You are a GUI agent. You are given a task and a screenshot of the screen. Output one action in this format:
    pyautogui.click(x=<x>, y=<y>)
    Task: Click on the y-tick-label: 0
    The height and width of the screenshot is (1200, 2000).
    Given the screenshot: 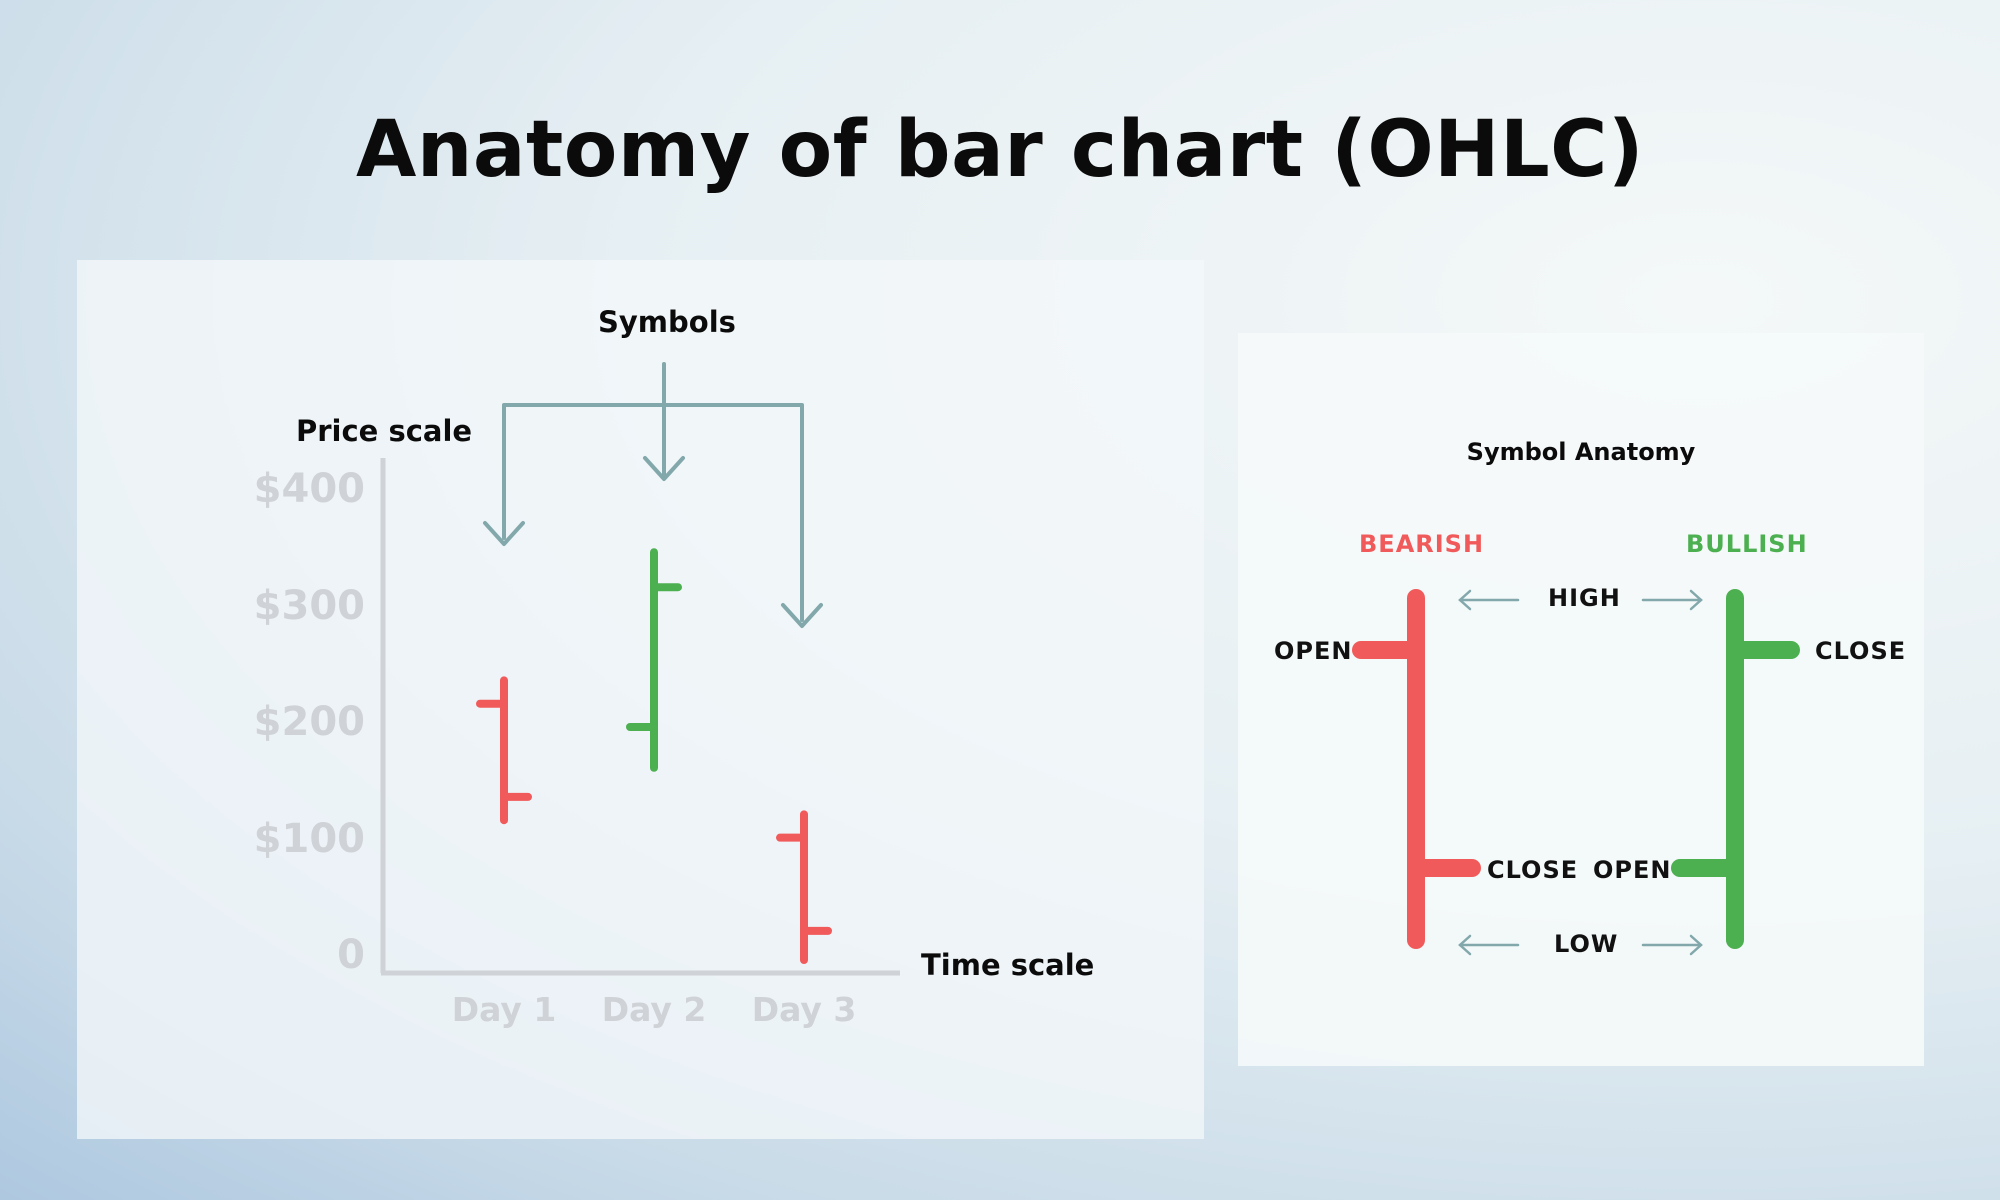 What is the action you would take?
    pyautogui.click(x=351, y=955)
    